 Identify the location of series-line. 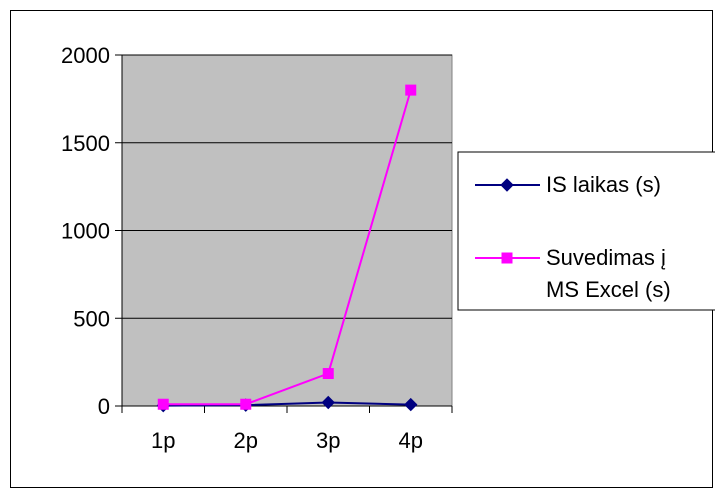
(287, 404).